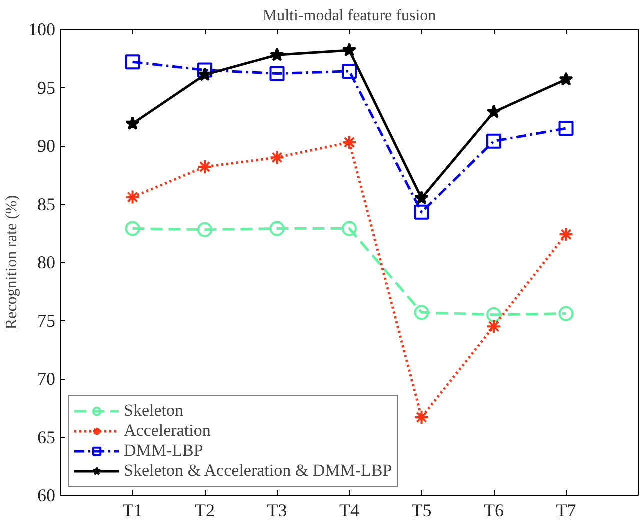 The height and width of the screenshot is (523, 642). What do you see at coordinates (154, 411) in the screenshot?
I see `legend-label: Skeleton` at bounding box center [154, 411].